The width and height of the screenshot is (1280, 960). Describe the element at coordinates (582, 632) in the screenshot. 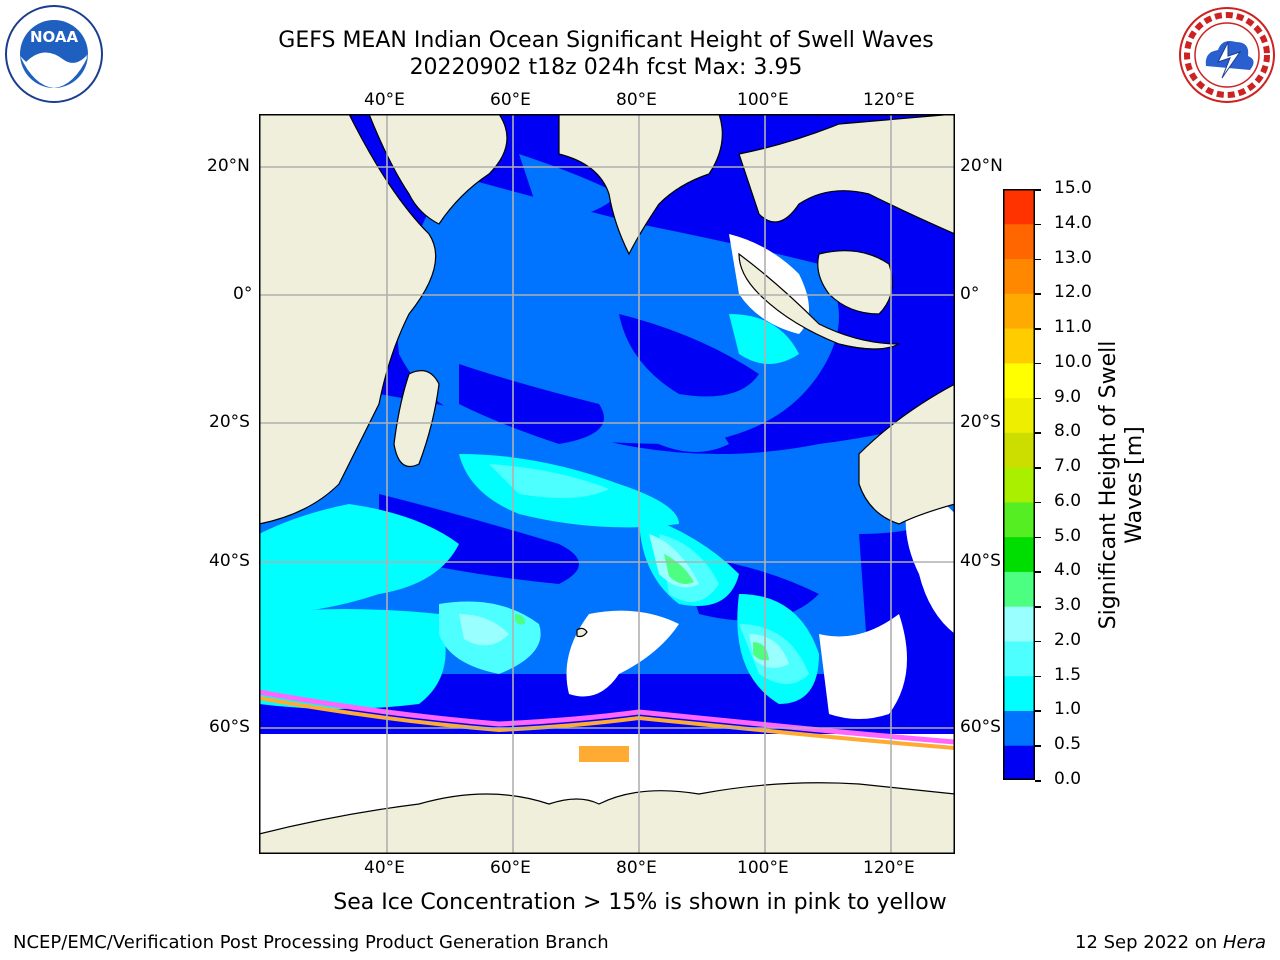

I see `kerguelen-land` at that location.